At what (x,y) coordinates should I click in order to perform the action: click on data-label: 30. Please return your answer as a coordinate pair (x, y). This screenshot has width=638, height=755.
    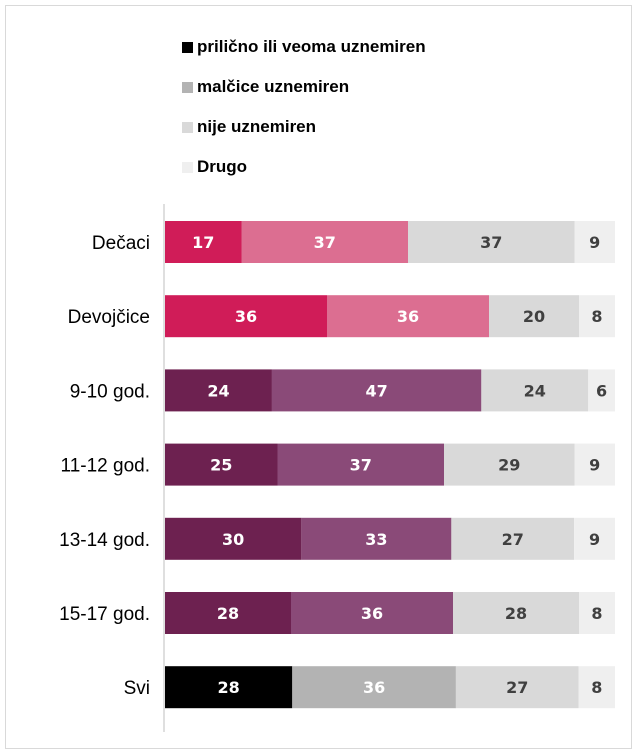
    Looking at the image, I should click on (233, 539).